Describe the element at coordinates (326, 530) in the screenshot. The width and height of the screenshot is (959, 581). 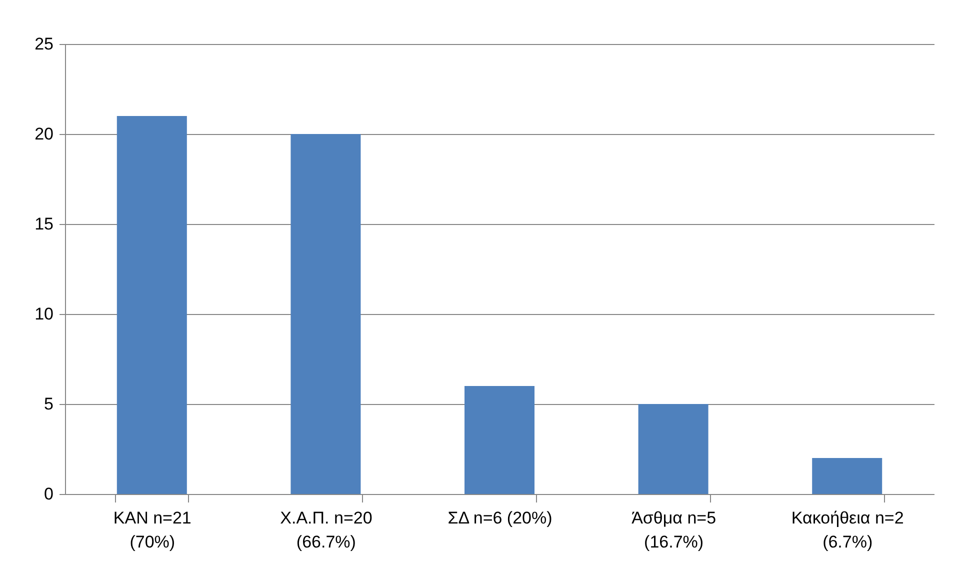
I see `x-tick-label: Χ.Α.Π. n=20 (66.7%)` at that location.